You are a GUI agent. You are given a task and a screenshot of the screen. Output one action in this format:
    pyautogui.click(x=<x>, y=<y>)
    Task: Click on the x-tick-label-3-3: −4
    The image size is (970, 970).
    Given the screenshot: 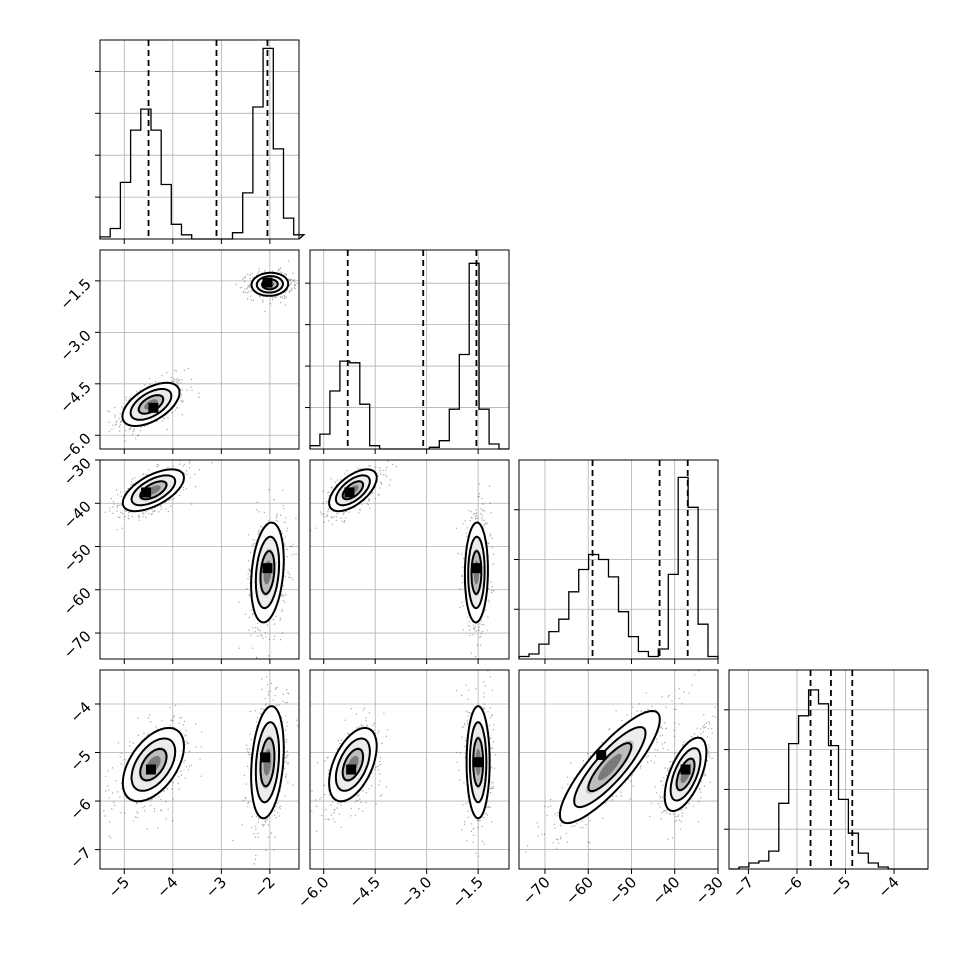 What is the action you would take?
    pyautogui.click(x=888, y=887)
    